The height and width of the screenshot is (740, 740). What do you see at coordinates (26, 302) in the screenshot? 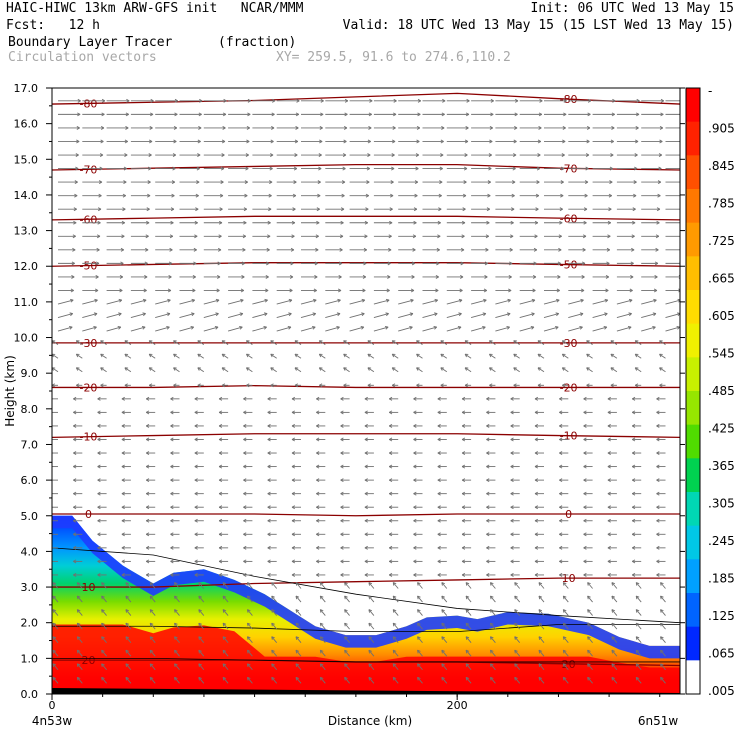
I see `y-tick-label: 11.0` at bounding box center [26, 302].